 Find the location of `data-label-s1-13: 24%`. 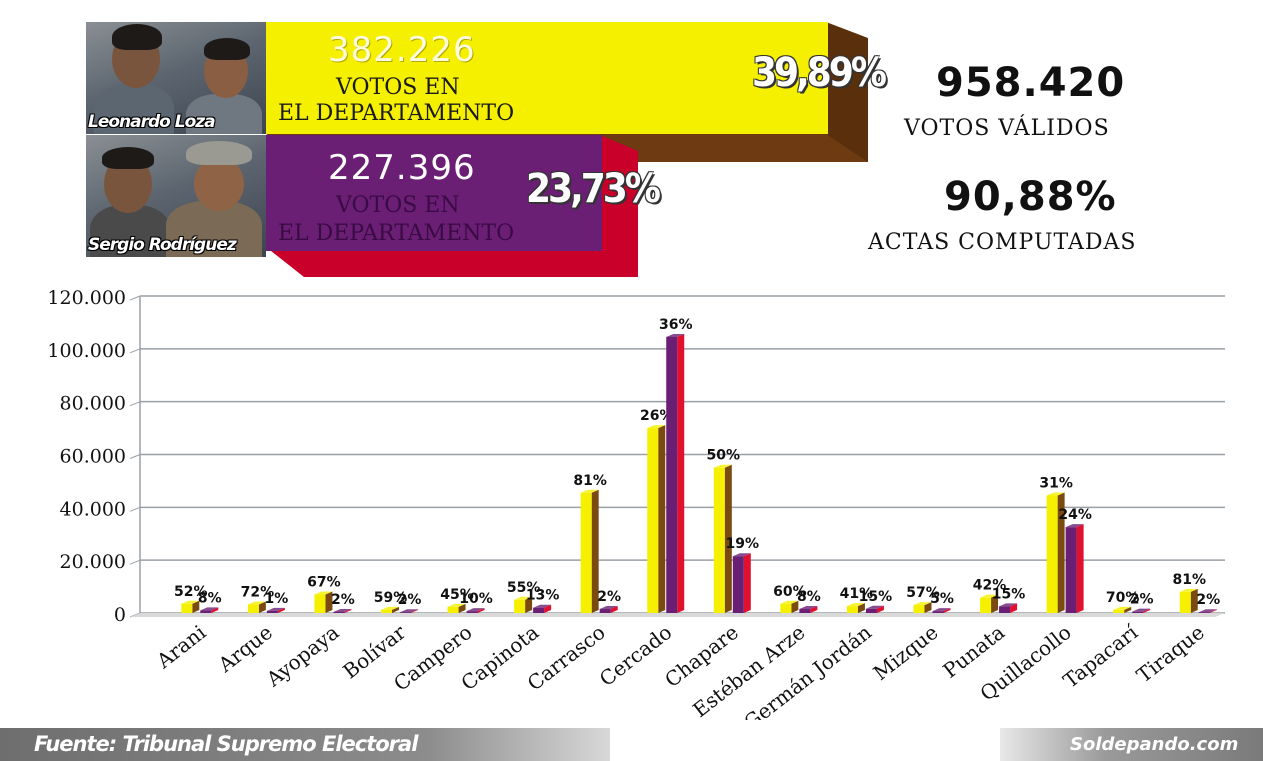

data-label-s1-13: 24% is located at coordinates (1075, 515).